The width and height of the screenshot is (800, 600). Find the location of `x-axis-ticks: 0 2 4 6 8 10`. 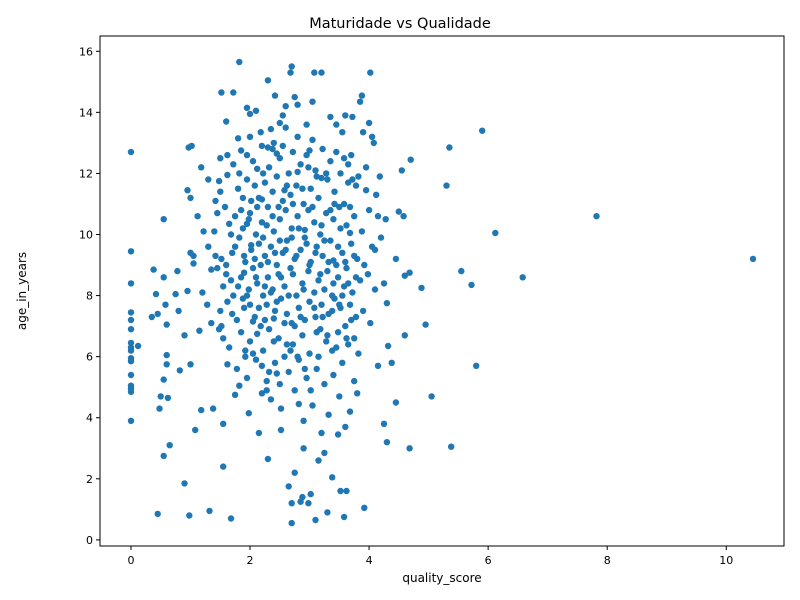

x-axis-ticks: 0 2 4 6 8 10 is located at coordinates (430, 556).